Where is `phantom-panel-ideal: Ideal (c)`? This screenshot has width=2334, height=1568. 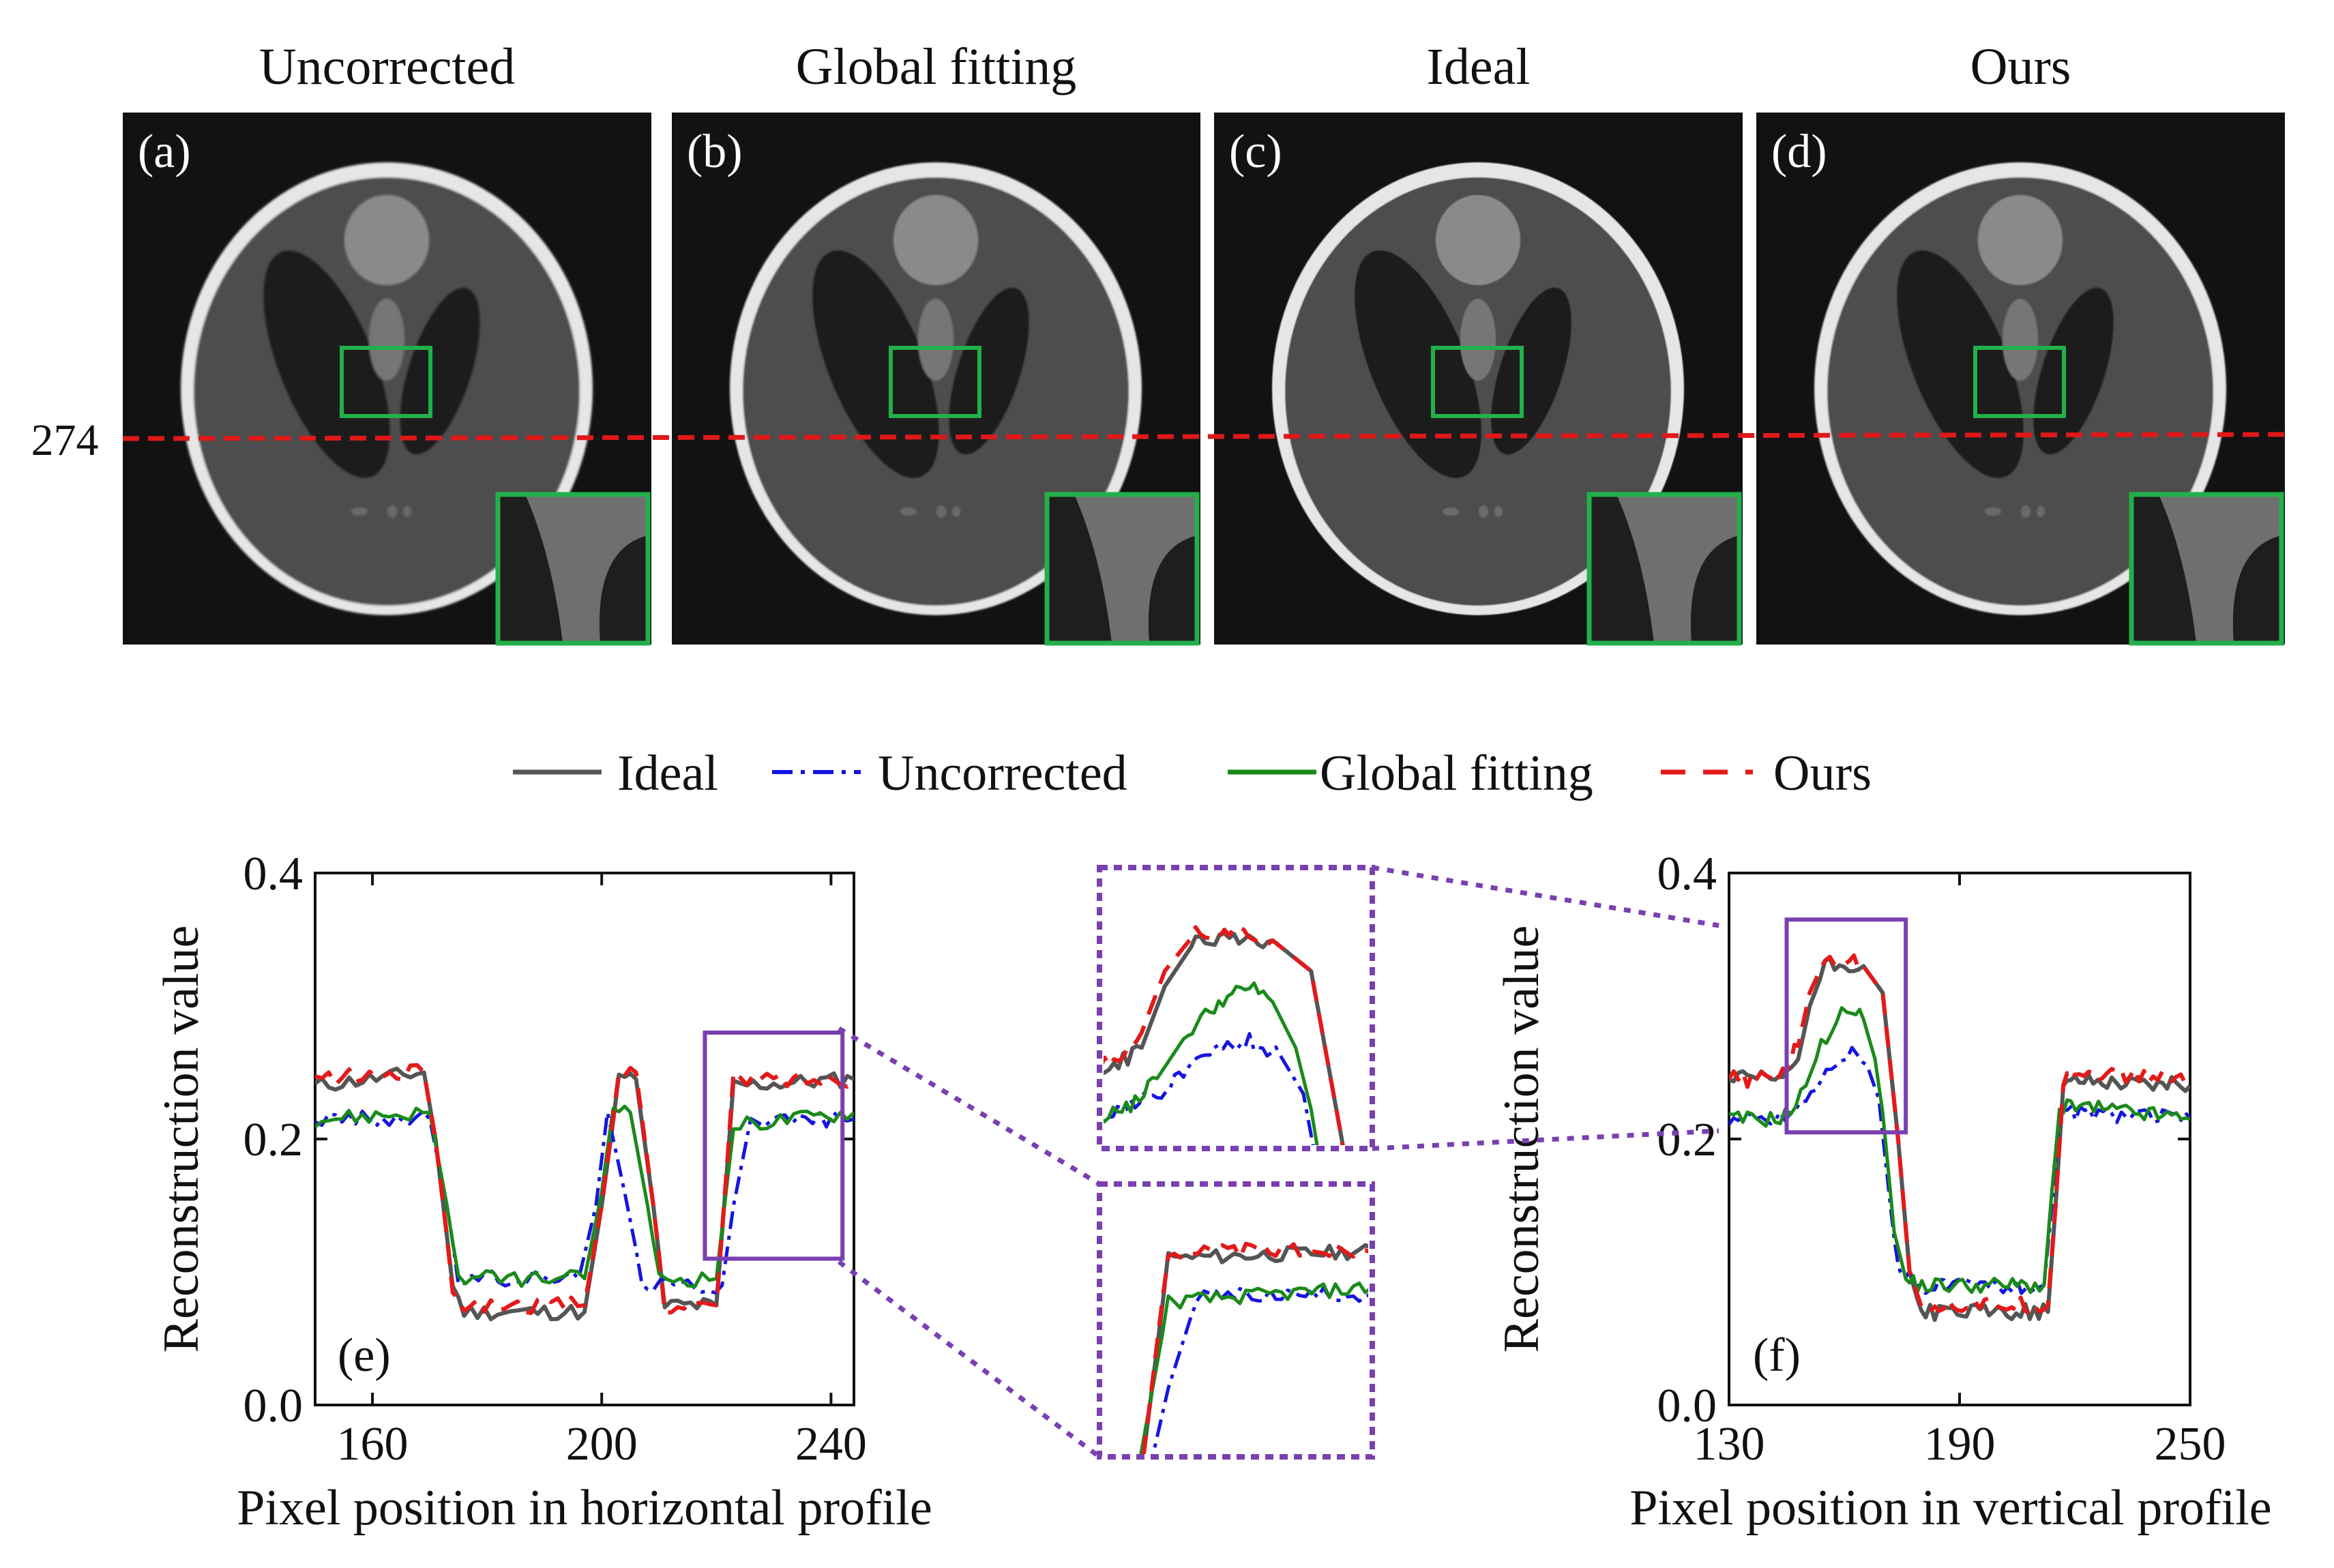 phantom-panel-ideal: Ideal (c) is located at coordinates (1478, 342).